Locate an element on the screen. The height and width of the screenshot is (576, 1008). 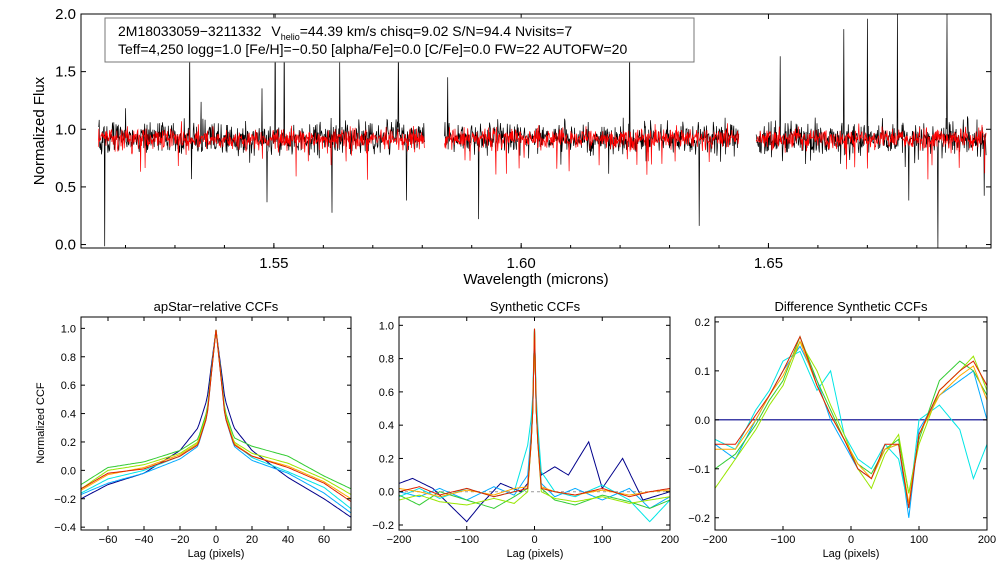
y-tick-label: 1.5 is located at coordinates (65, 72).